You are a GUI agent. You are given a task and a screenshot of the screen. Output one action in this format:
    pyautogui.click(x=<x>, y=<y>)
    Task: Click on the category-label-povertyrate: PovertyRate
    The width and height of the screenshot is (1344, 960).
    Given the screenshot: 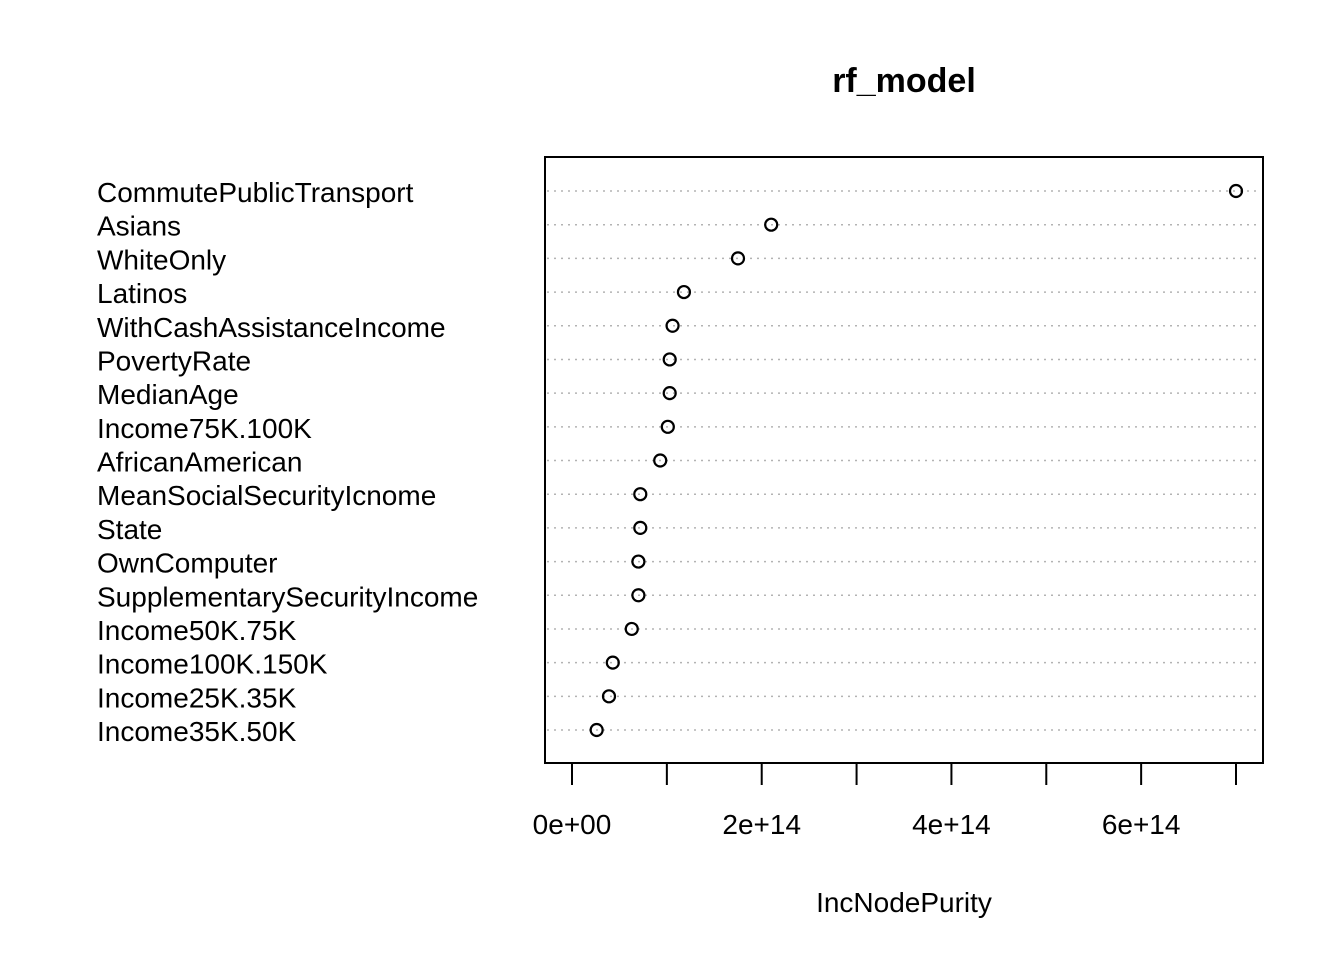 What is the action you would take?
    pyautogui.click(x=174, y=360)
    